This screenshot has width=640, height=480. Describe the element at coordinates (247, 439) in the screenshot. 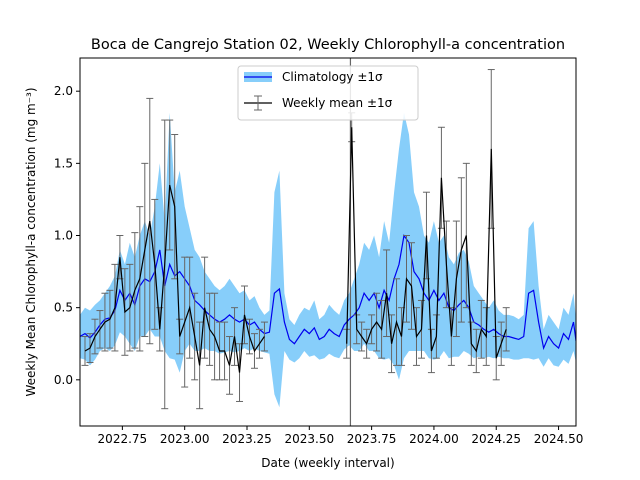

I see `x-tick-label: 2023.25` at that location.